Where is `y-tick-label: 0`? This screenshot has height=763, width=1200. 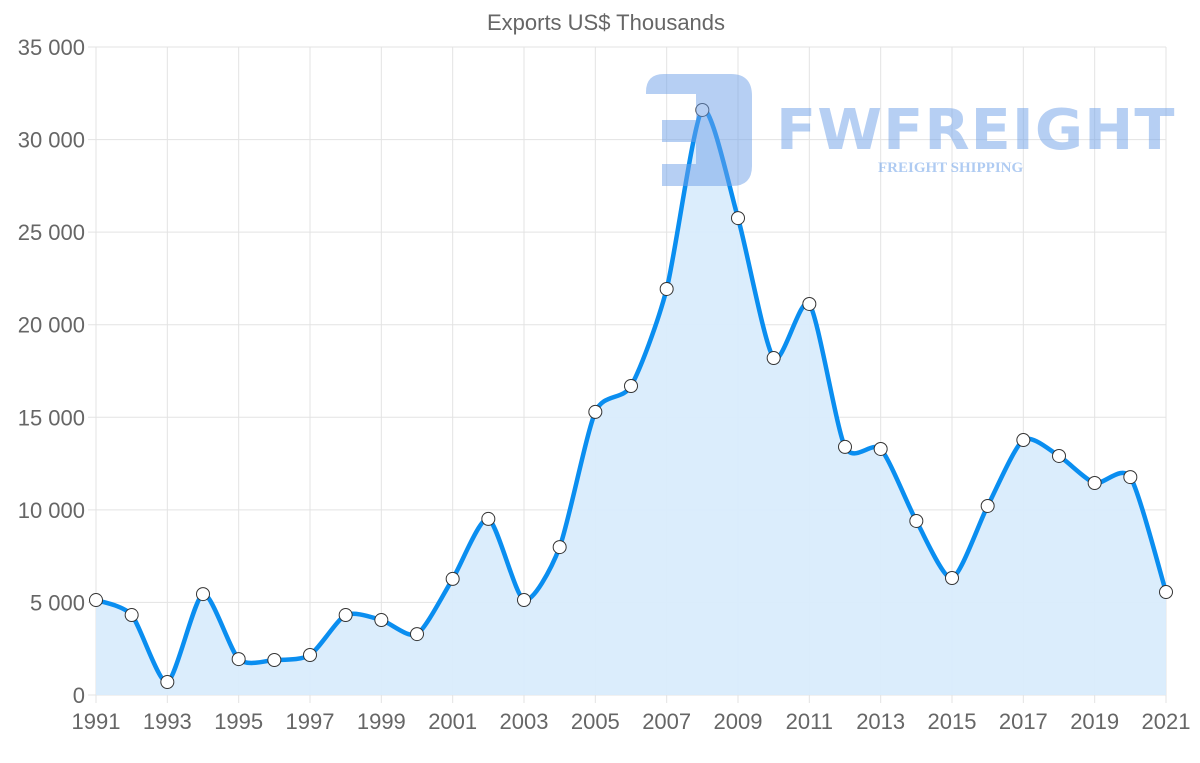 y-tick-label: 0 is located at coordinates (79, 695).